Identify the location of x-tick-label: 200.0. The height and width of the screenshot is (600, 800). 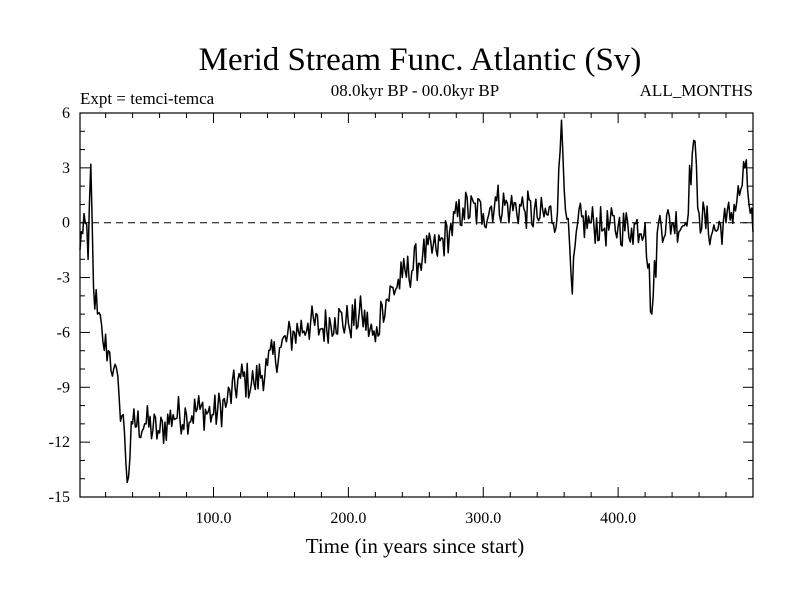
(348, 518).